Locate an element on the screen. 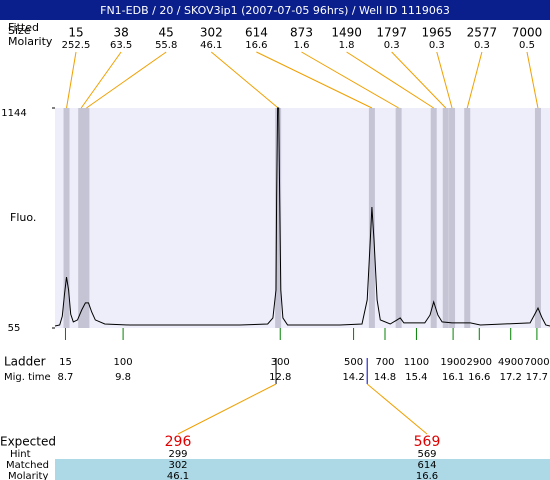 The image size is (550, 480). ladder-size: 100 is located at coordinates (123, 362).